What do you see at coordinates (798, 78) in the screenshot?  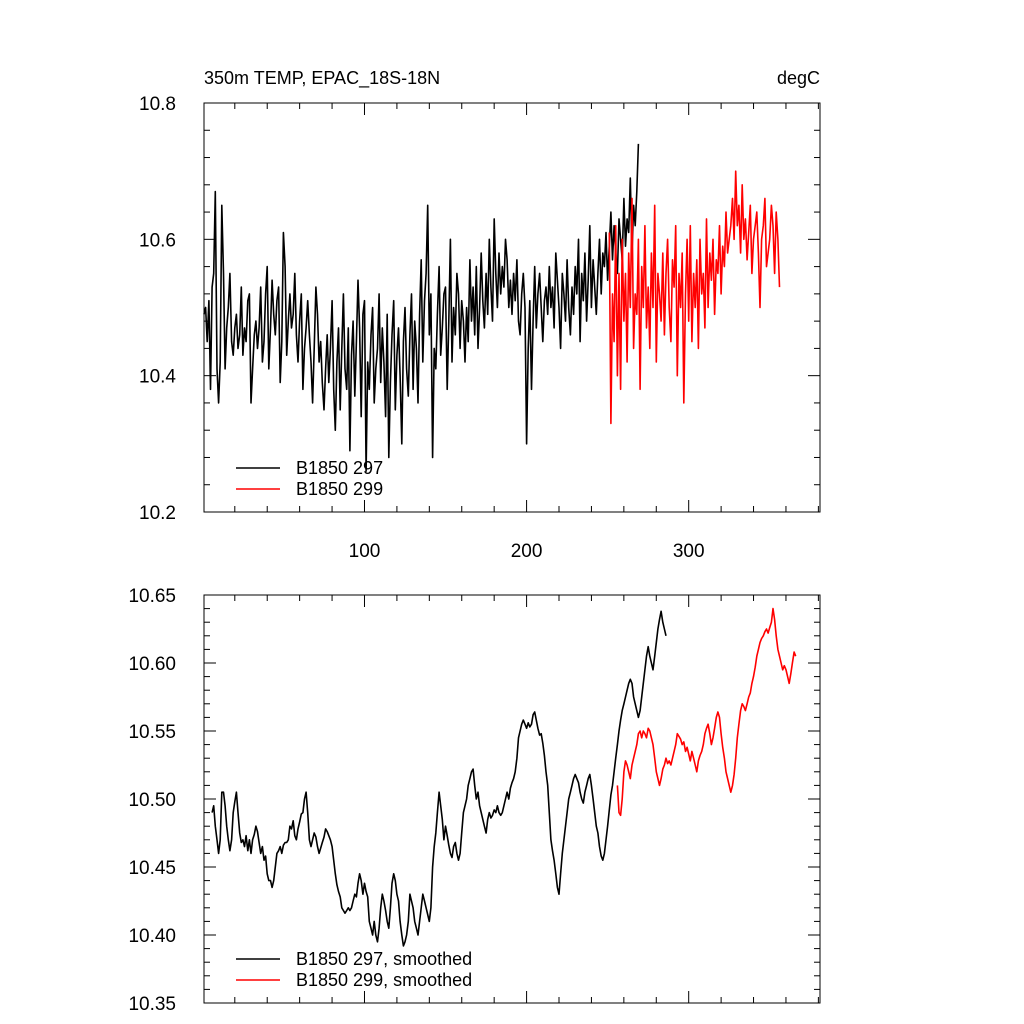 I see `figure-title-right: degC` at bounding box center [798, 78].